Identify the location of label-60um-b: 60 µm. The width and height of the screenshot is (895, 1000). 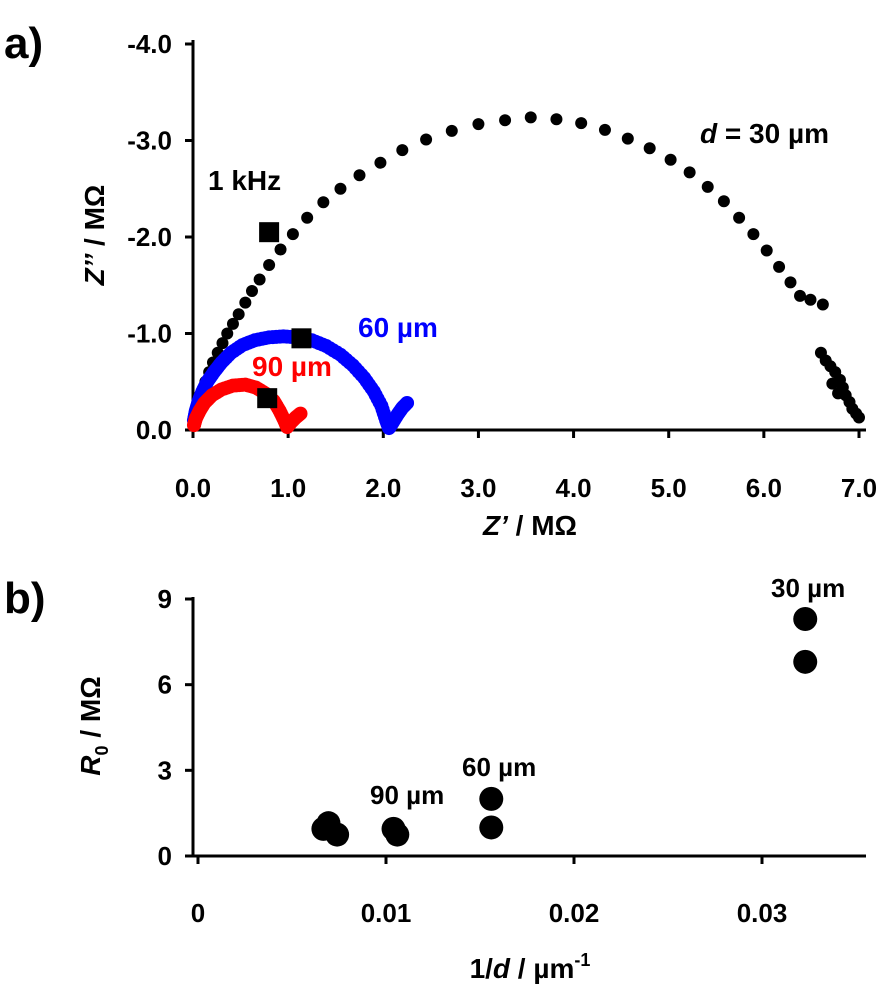
(499, 767).